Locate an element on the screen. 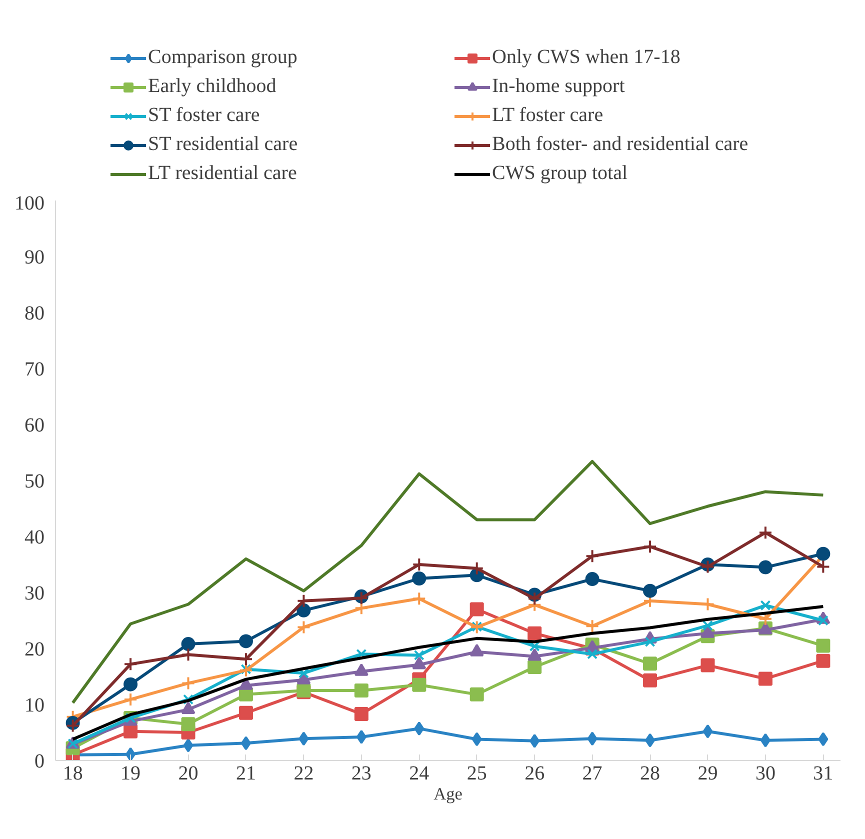  x-tick-label: 22 is located at coordinates (304, 773).